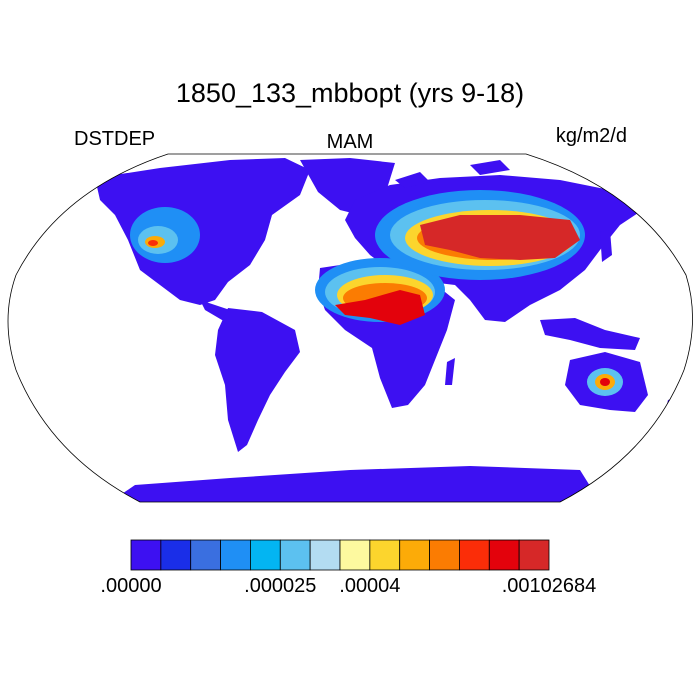 The width and height of the screenshot is (700, 700). Describe the element at coordinates (605, 382) in the screenshot. I see `dust-australia` at that location.